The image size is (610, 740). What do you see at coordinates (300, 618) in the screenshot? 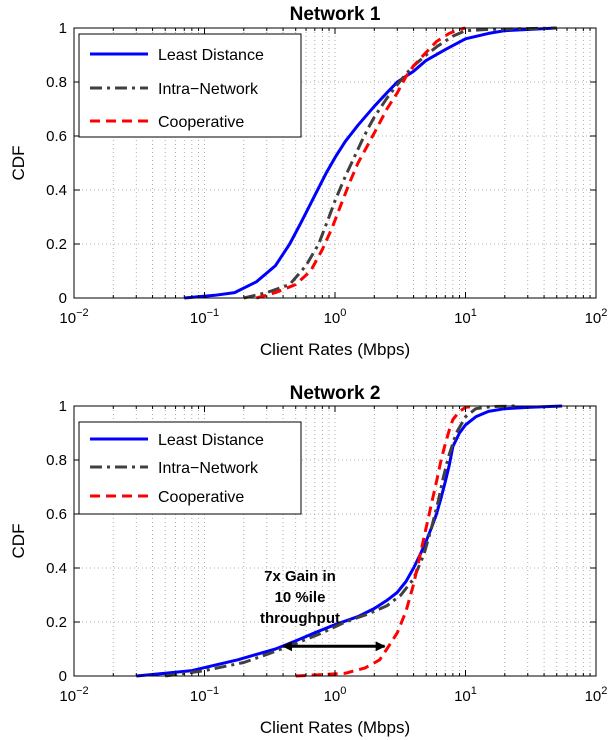
I see `annotation-line-3: throughput` at bounding box center [300, 618].